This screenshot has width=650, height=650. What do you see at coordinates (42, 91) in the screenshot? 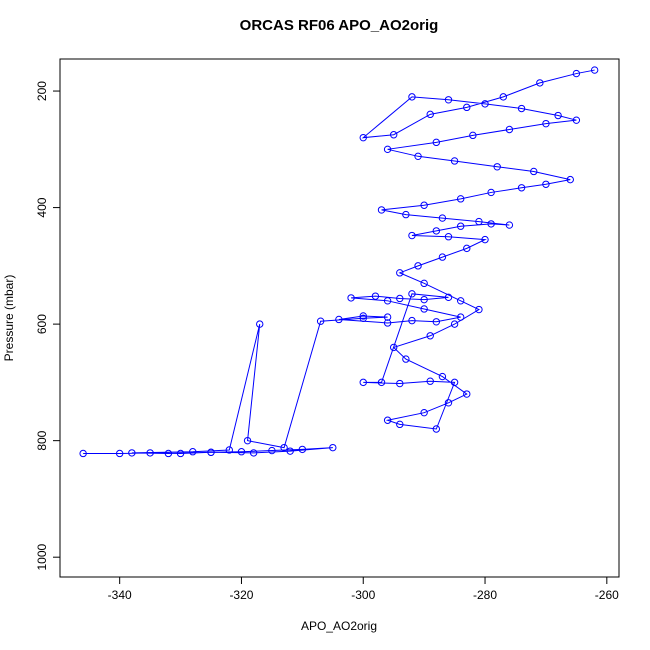
I see `y-tick-label: 200` at bounding box center [42, 91].